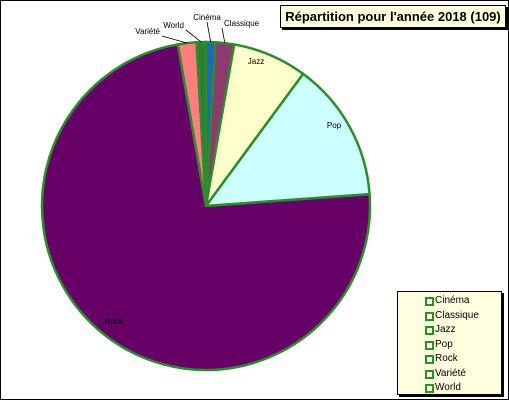  What do you see at coordinates (446, 358) in the screenshot?
I see `legend-label: Rock` at bounding box center [446, 358].